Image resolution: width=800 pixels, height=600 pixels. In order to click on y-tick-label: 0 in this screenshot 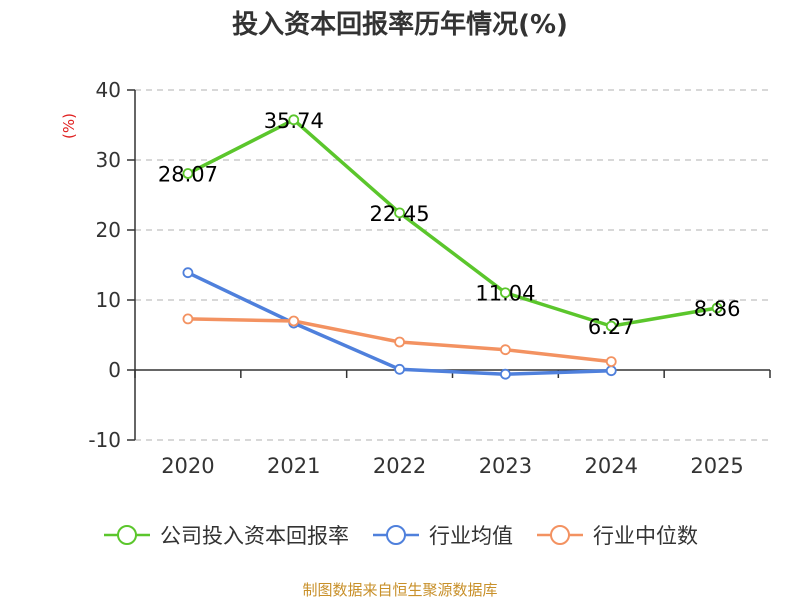, I will do `click(114, 370)`.